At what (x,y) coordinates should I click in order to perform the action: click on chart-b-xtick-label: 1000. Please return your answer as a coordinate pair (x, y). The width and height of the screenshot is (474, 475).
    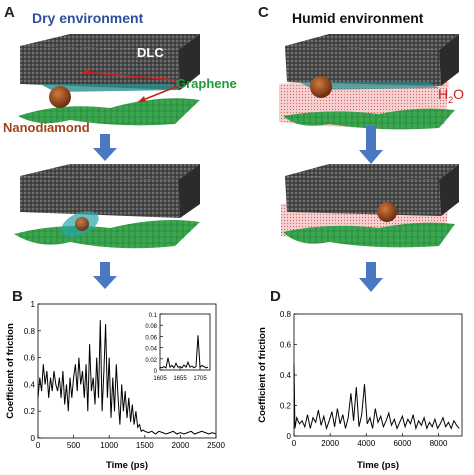
    Looking at the image, I should click on (109, 445).